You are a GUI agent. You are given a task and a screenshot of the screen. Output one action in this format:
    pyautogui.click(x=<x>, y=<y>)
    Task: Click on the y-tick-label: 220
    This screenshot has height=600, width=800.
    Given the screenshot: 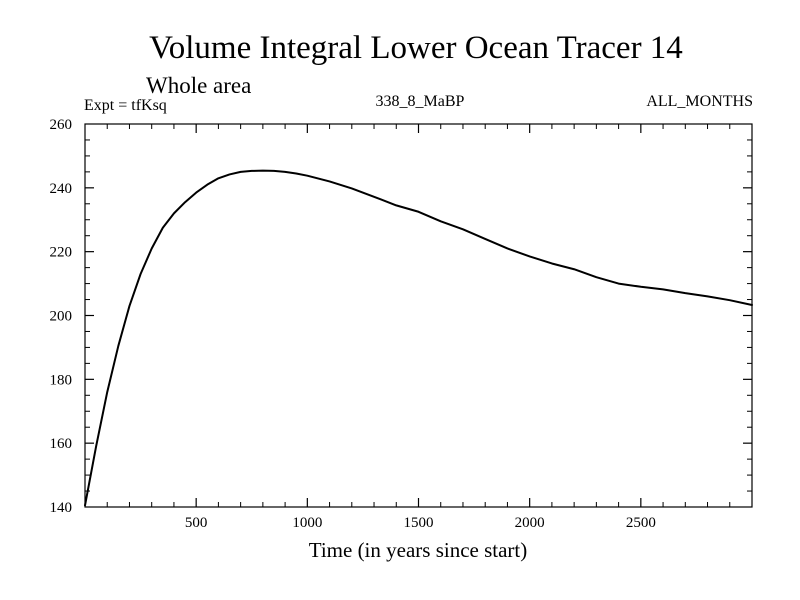 What is the action you would take?
    pyautogui.click(x=61, y=253)
    